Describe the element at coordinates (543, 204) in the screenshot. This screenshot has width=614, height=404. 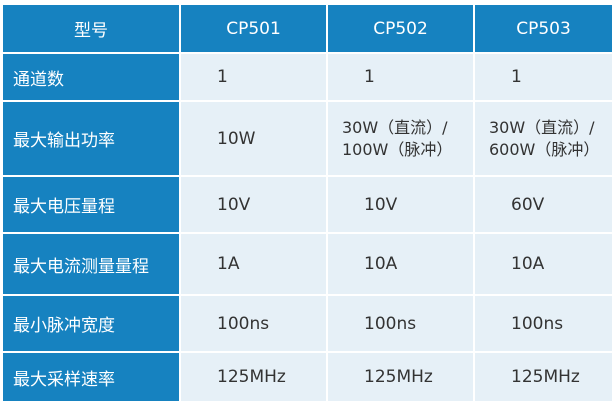
I see `table-cell: 60V` at that location.